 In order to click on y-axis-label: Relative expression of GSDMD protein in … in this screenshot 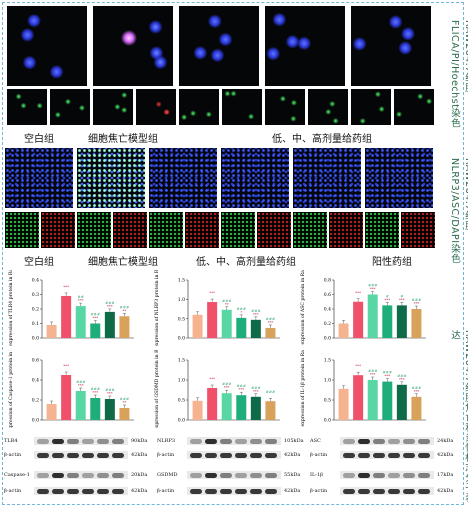, I will do `click(157, 389)`.